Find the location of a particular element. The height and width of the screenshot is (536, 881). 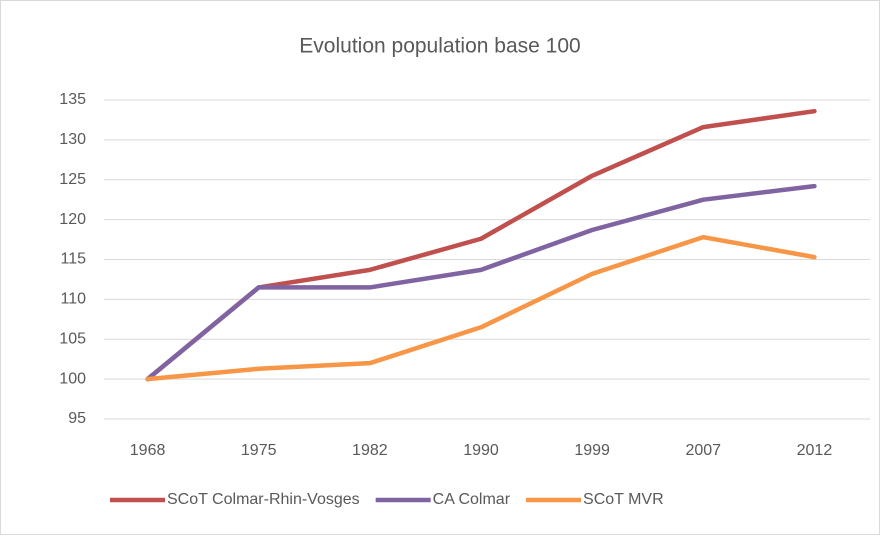

y-tick-label: 105 is located at coordinates (72, 338).